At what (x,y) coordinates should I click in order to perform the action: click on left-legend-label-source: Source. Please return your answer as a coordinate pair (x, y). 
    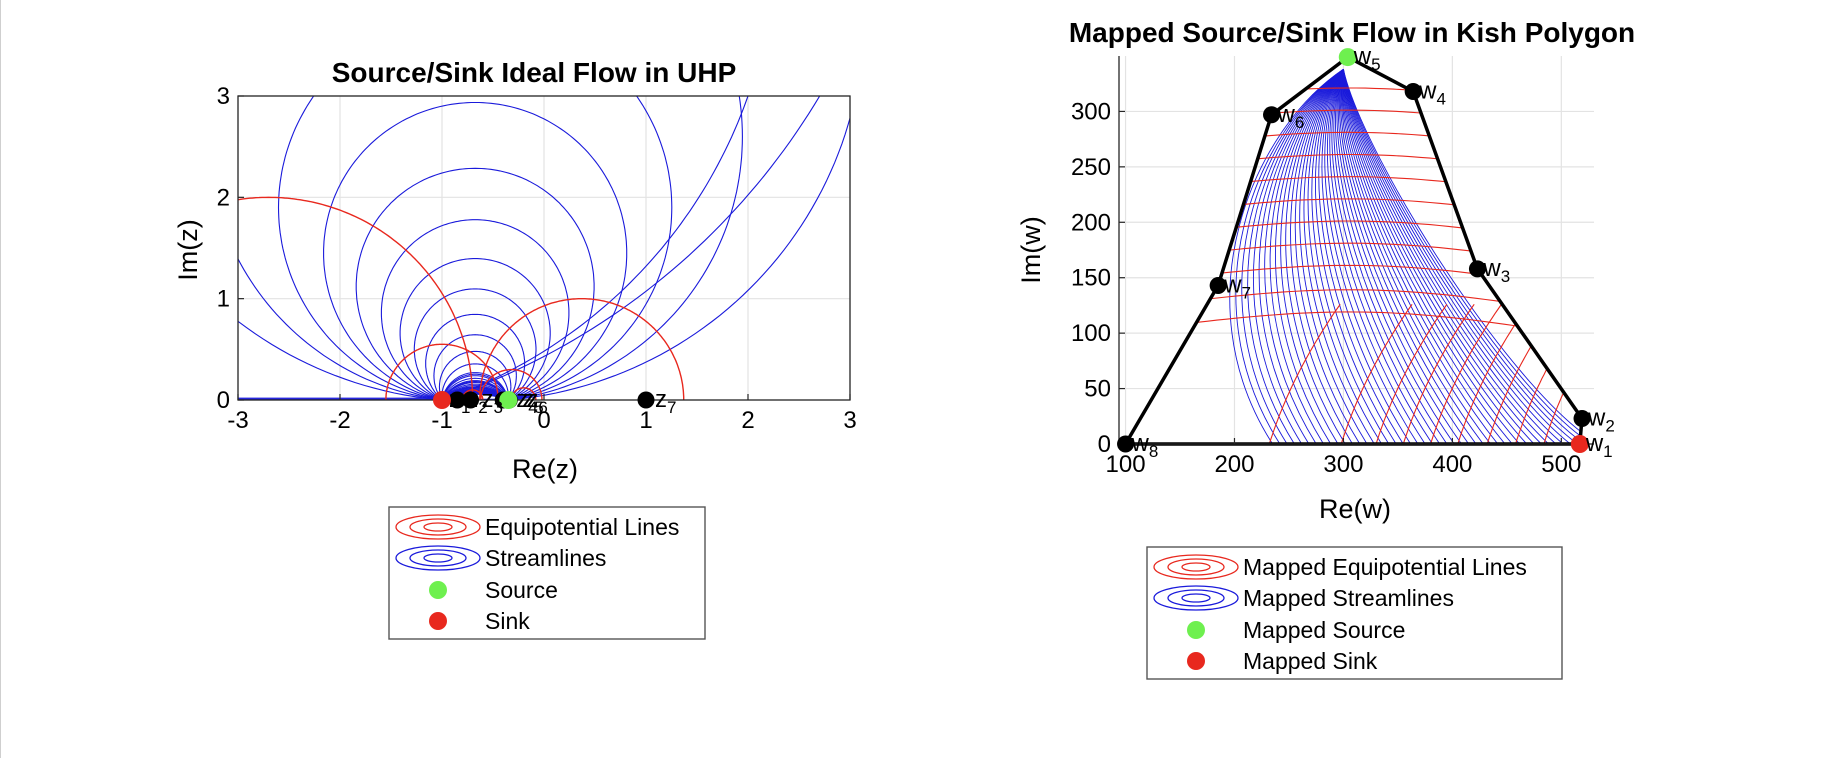
    Looking at the image, I should click on (521, 590).